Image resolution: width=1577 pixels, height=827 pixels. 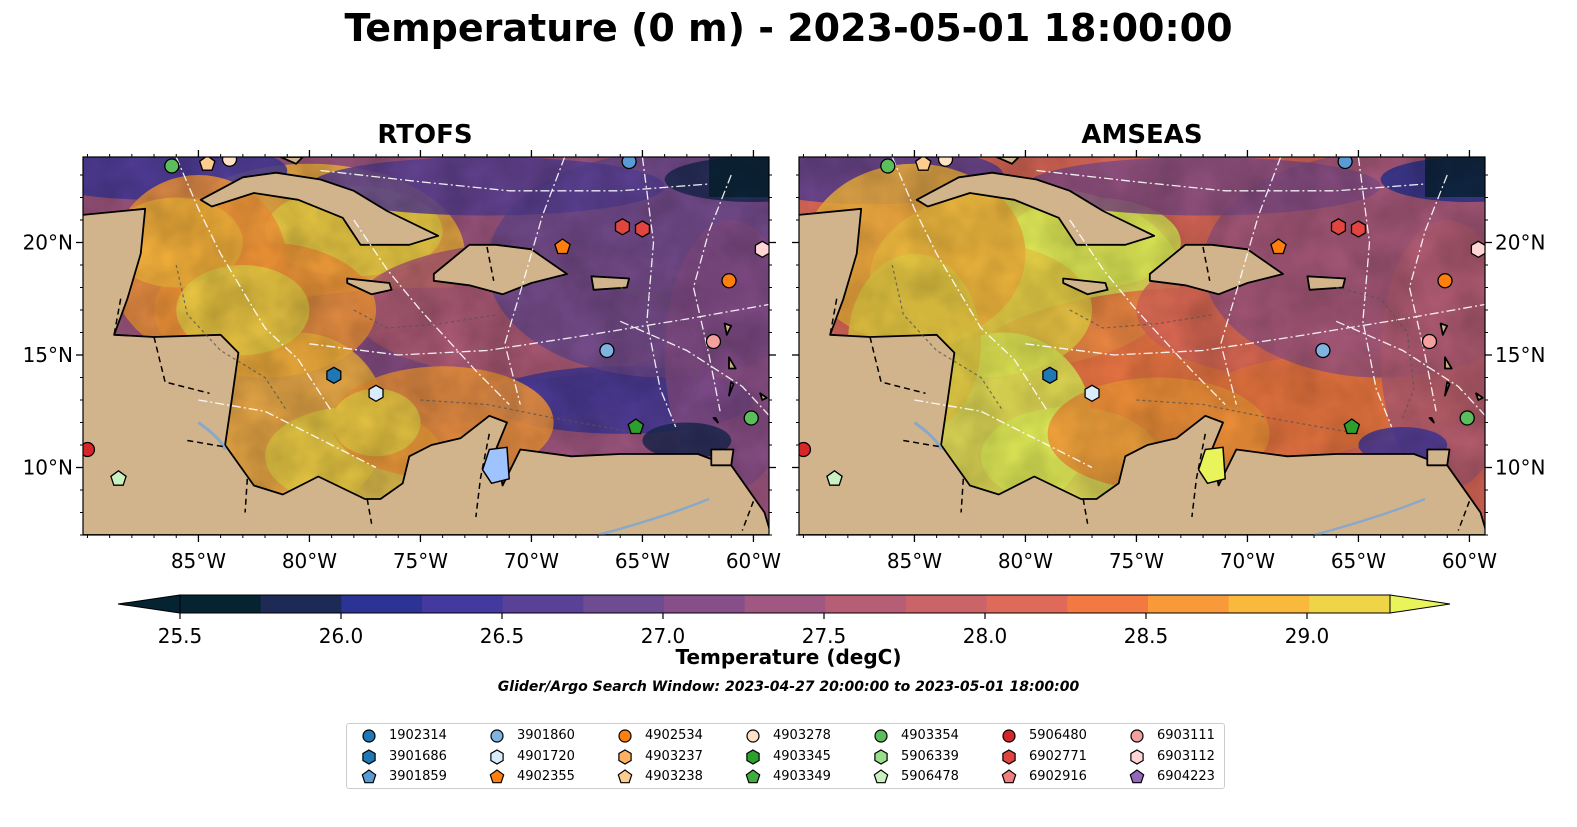 I want to click on legend-label: 1902314, so click(x=418, y=735).